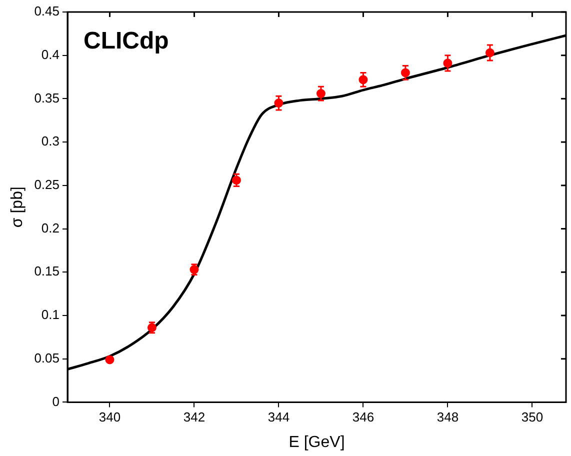 The image size is (571, 456). What do you see at coordinates (50, 54) in the screenshot?
I see `y-tick-label: 0.4` at bounding box center [50, 54].